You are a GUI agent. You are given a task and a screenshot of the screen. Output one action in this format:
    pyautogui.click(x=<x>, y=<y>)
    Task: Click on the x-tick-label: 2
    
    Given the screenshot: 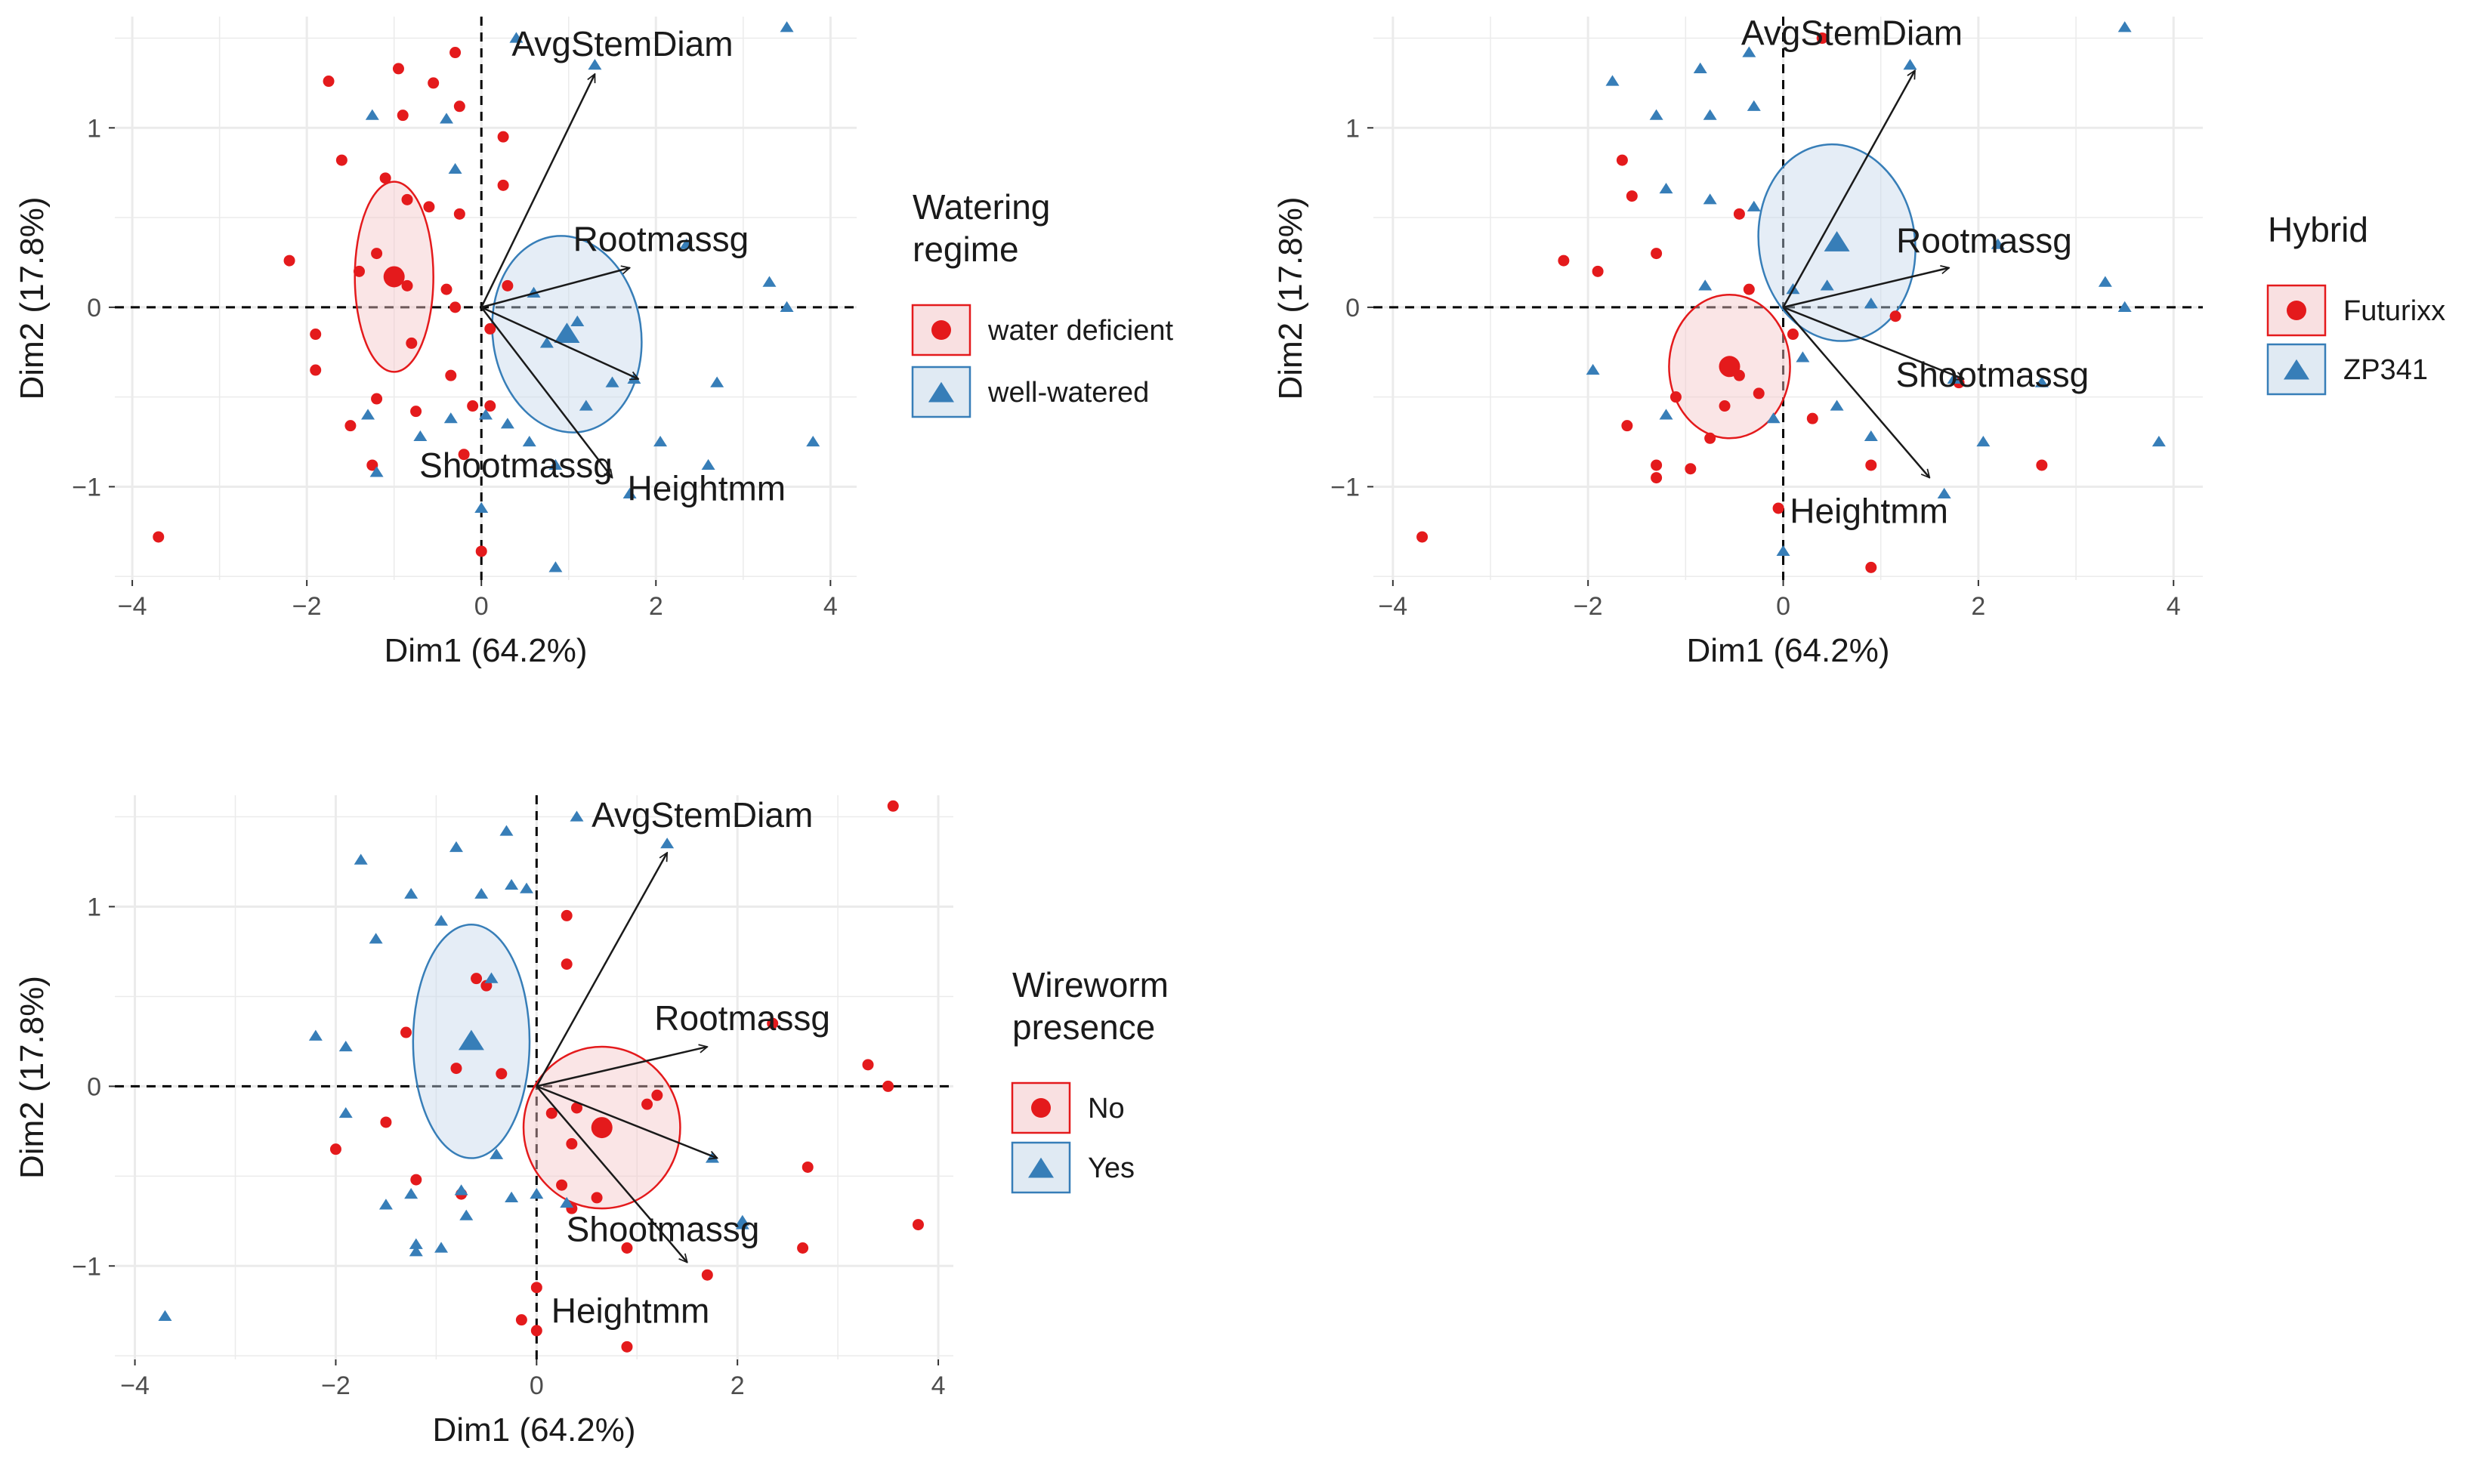 What is the action you would take?
    pyautogui.click(x=1978, y=606)
    